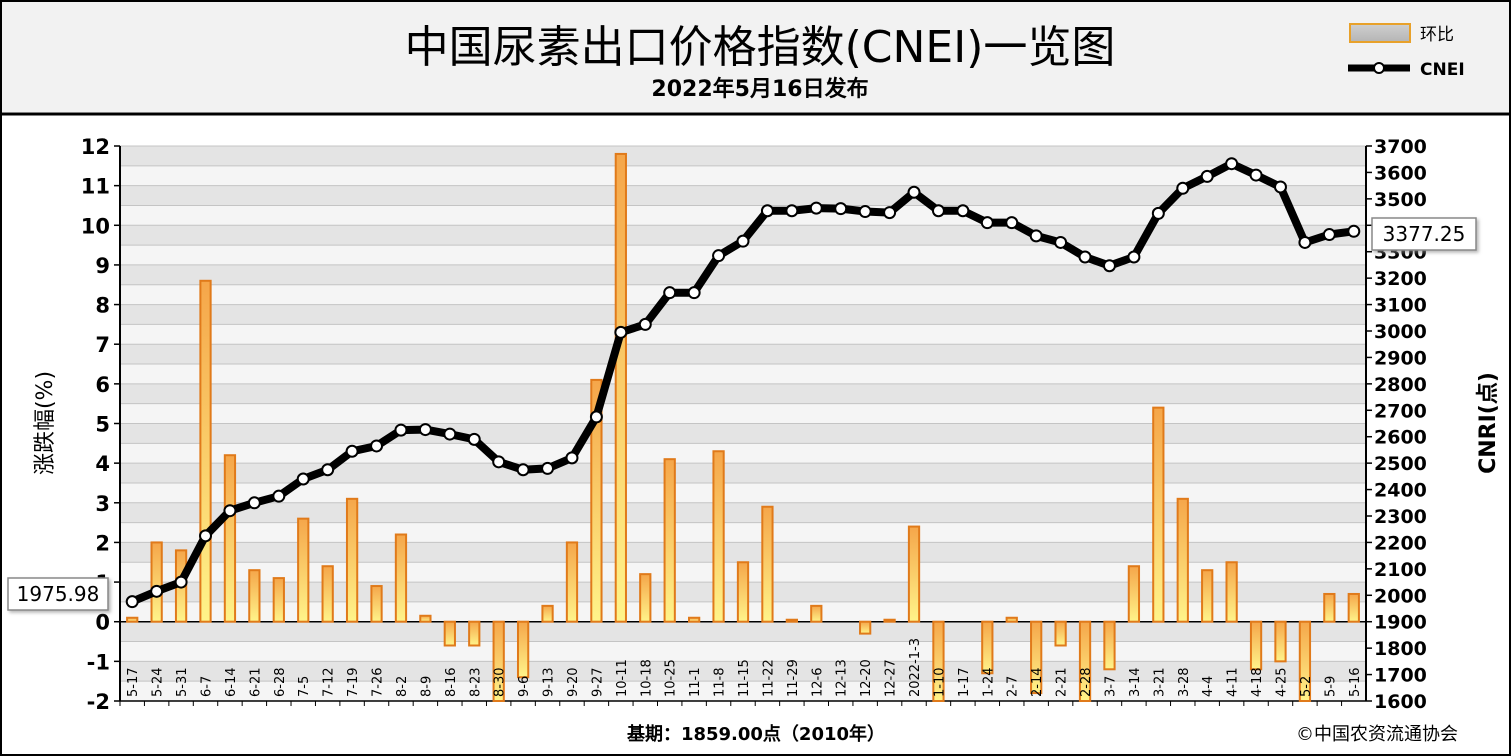 Image resolution: width=1511 pixels, height=756 pixels. Describe the element at coordinates (95, 147) in the screenshot. I see `y-tick-label-left: 12` at that location.